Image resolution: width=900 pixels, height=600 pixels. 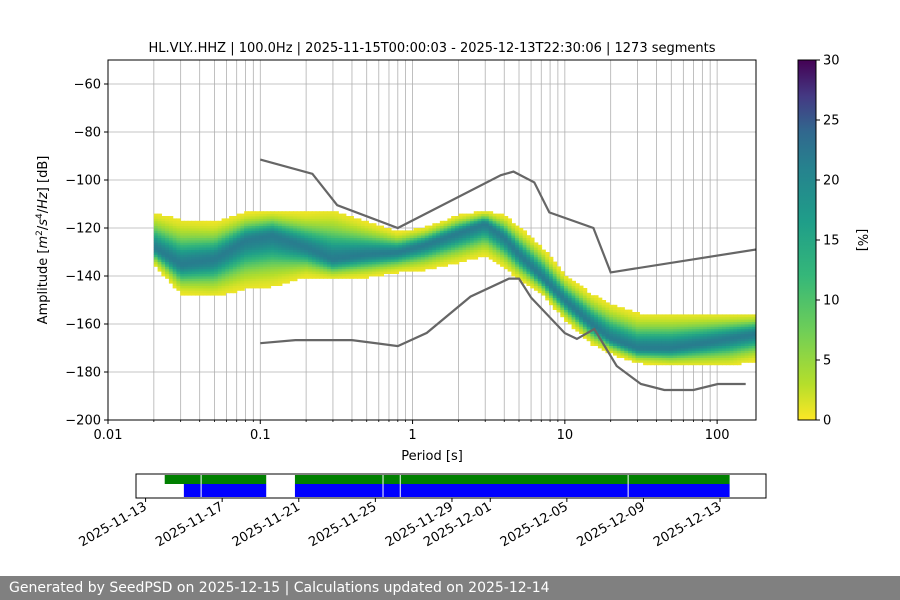 I want to click on y-tick-label: −200, so click(x=83, y=421).